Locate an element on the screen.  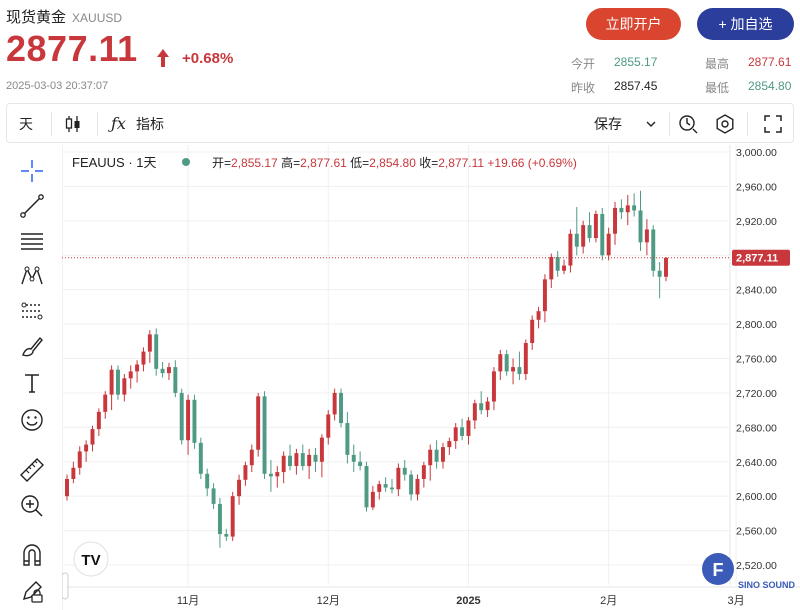
trend-line-icon is located at coordinates (32, 206).